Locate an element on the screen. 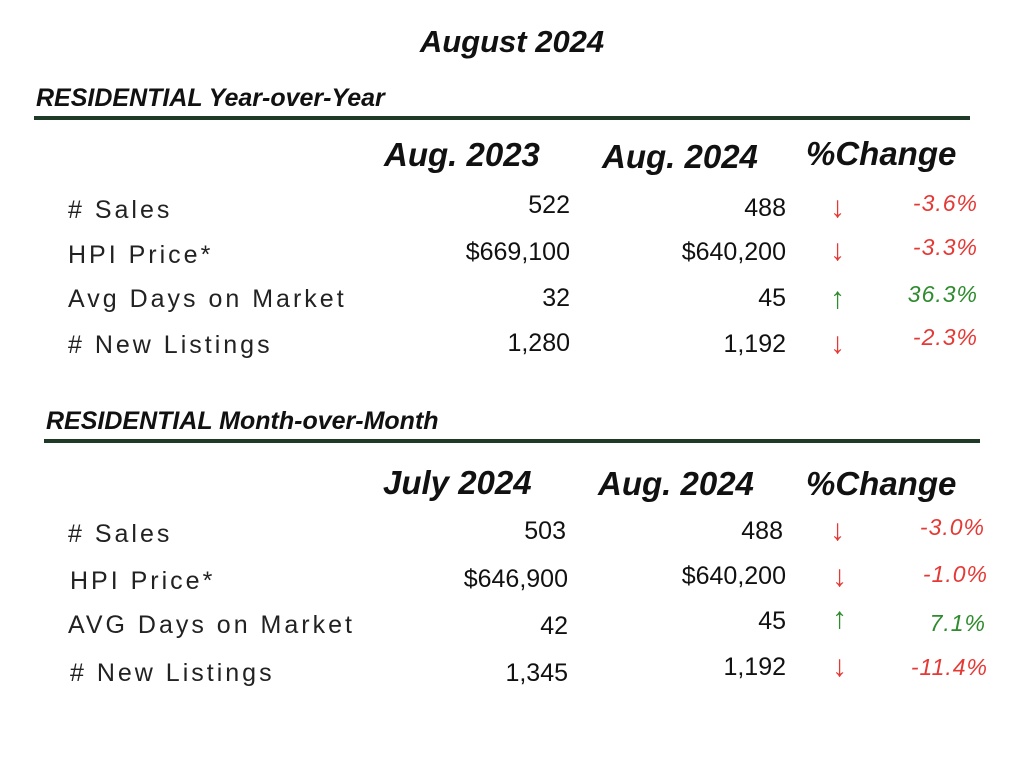  mom-row-change: -1.0% is located at coordinates (955, 574).